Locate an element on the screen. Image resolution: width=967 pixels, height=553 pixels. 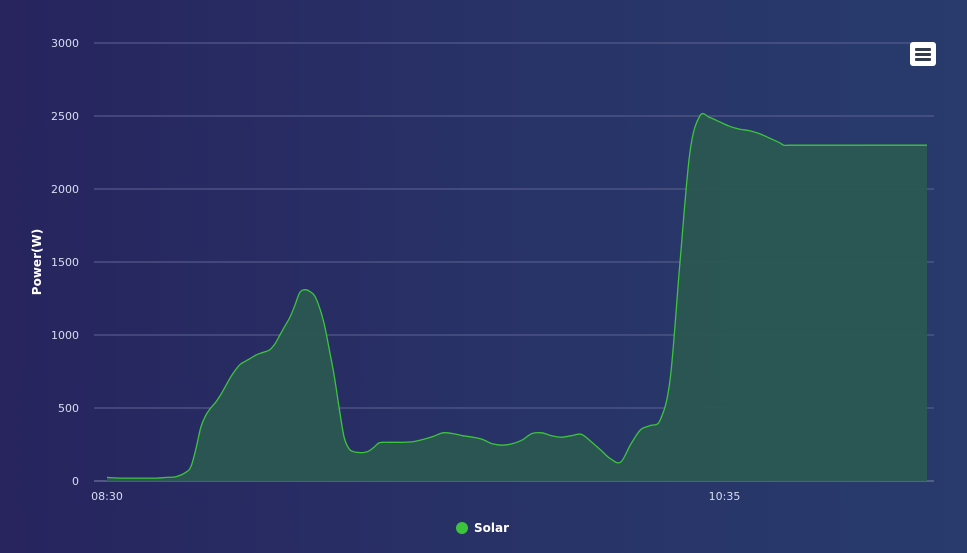
y-tick-label: 0 is located at coordinates (75, 481).